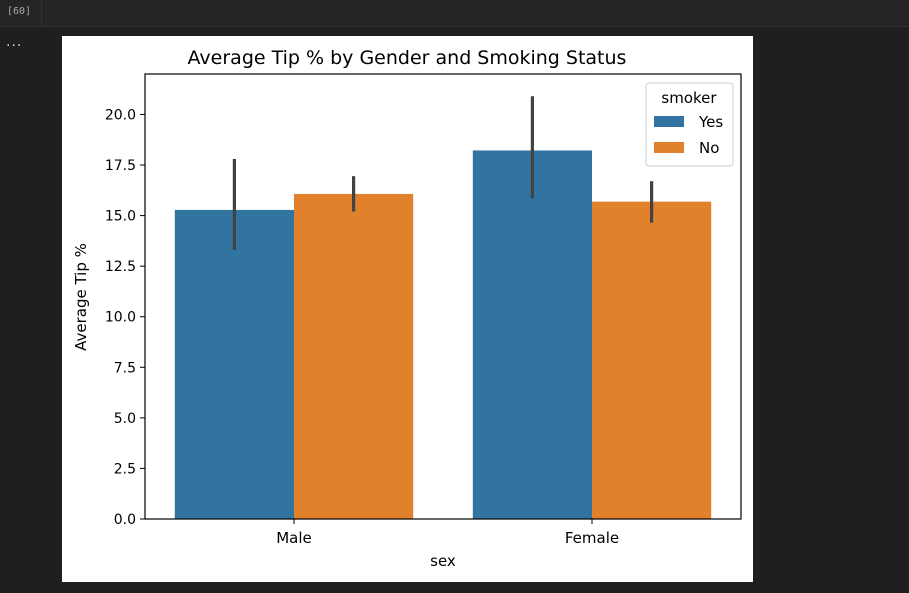 The height and width of the screenshot is (593, 909). I want to click on legend-swatch-yes, so click(669, 121).